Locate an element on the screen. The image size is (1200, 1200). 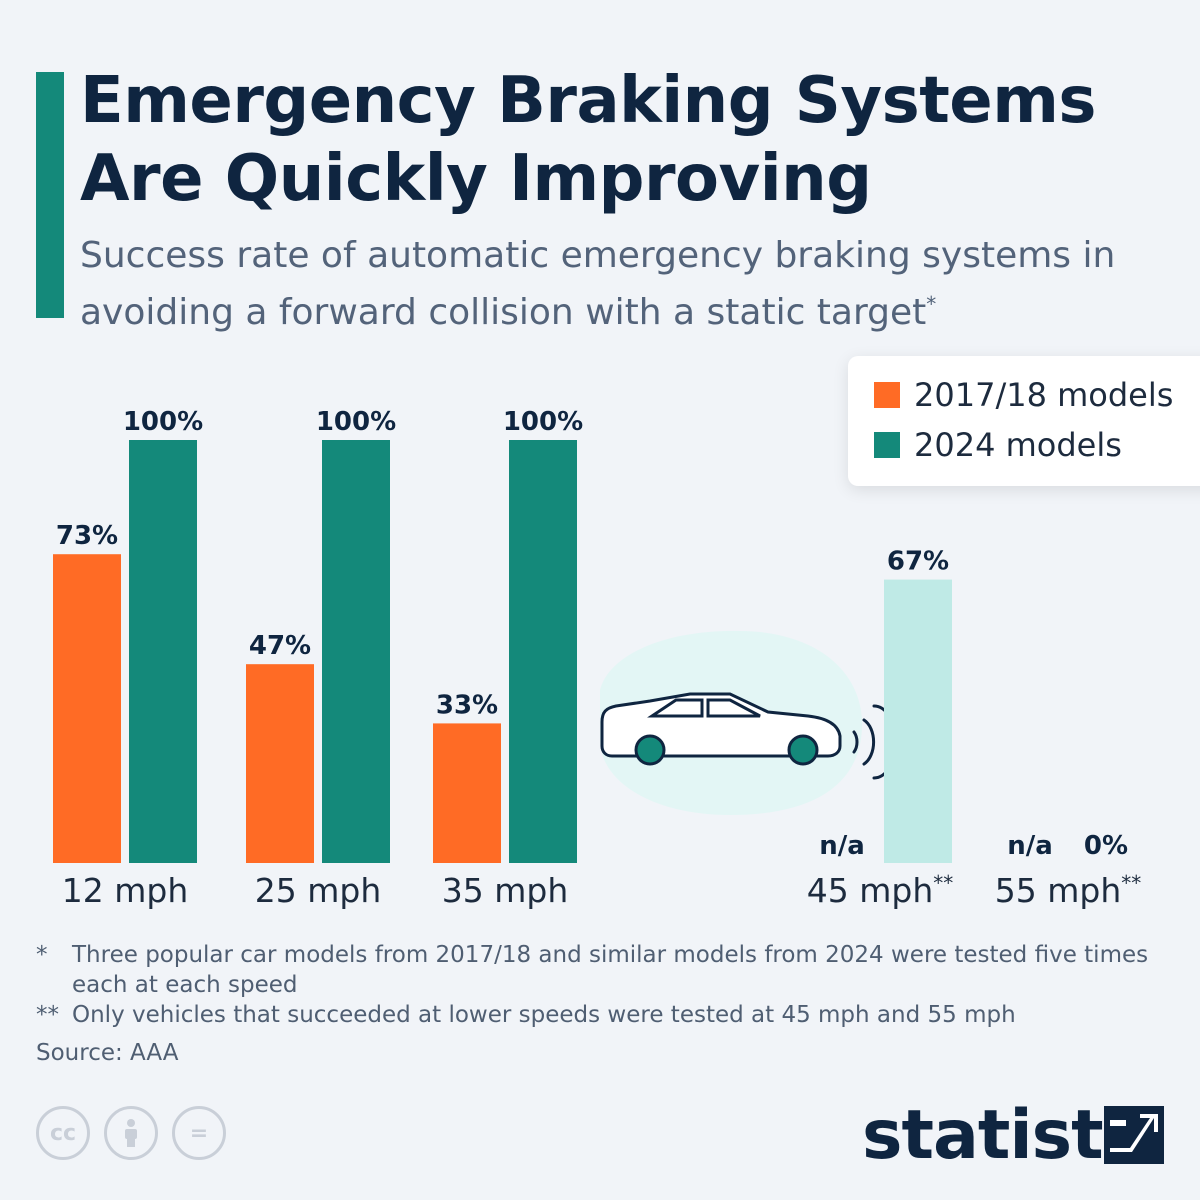
data-label-2024-12-mph: 100% is located at coordinates (163, 422).